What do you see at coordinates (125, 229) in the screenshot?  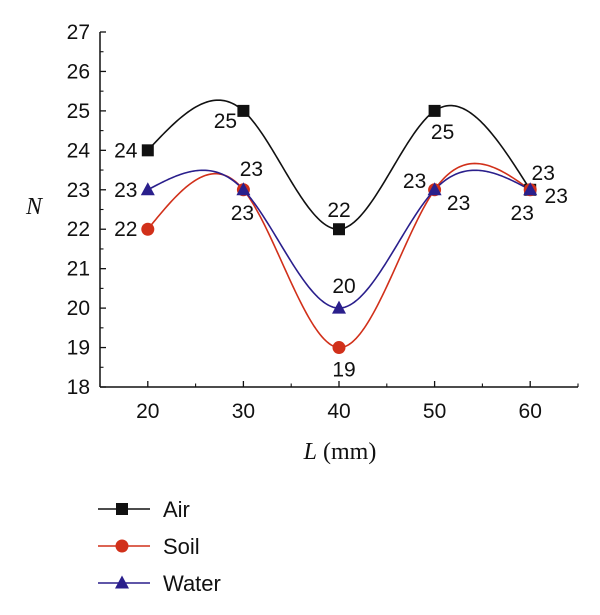 I see `data-label-soil-20: 22` at bounding box center [125, 229].